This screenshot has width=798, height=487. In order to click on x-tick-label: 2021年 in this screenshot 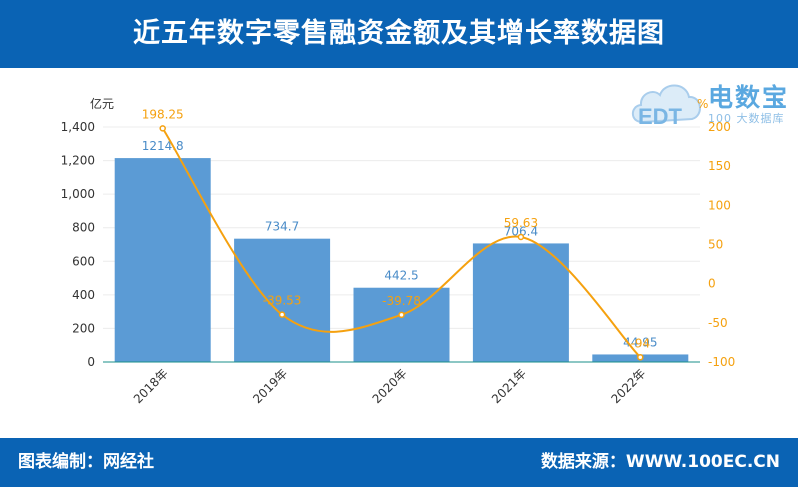, I will do `click(509, 386)`.